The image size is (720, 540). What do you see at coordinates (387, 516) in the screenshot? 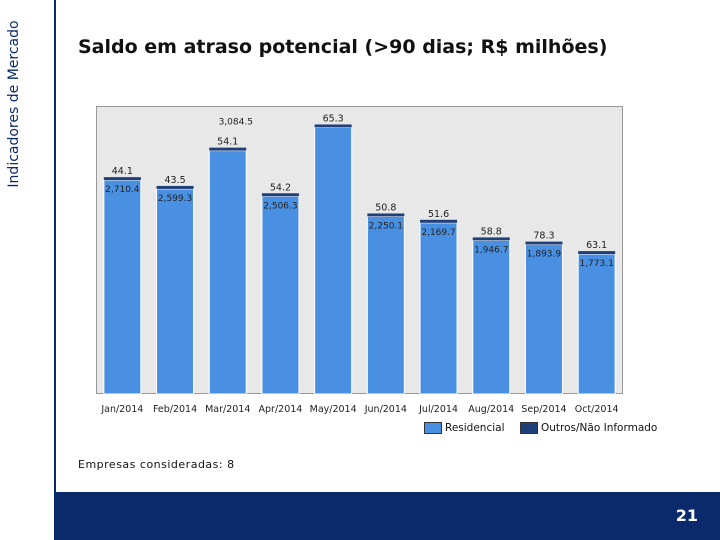
I see `footer-bar: 21` at bounding box center [387, 516].